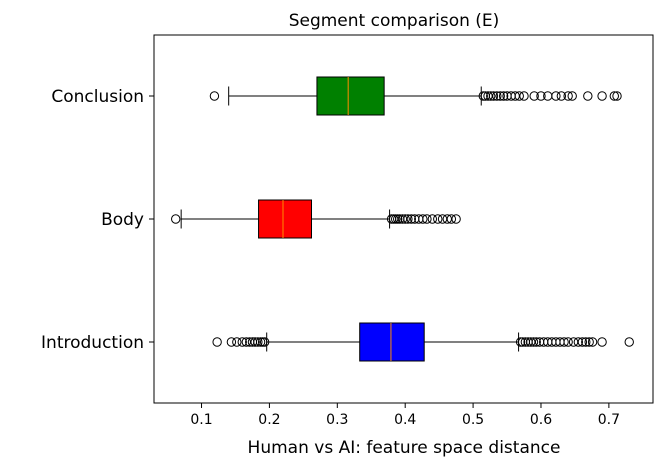  Describe the element at coordinates (122, 220) in the screenshot. I see `y-category-label: Body` at that location.